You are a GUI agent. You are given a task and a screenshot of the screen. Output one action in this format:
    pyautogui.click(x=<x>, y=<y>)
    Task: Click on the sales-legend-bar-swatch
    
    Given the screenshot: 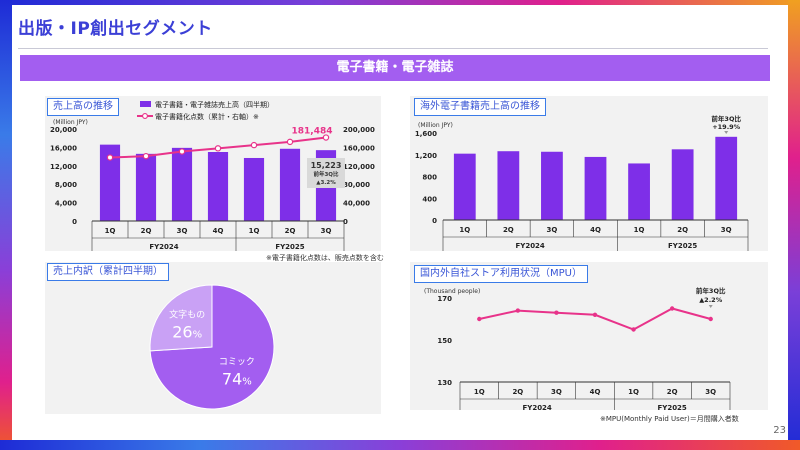 What is the action you would take?
    pyautogui.click(x=145, y=104)
    